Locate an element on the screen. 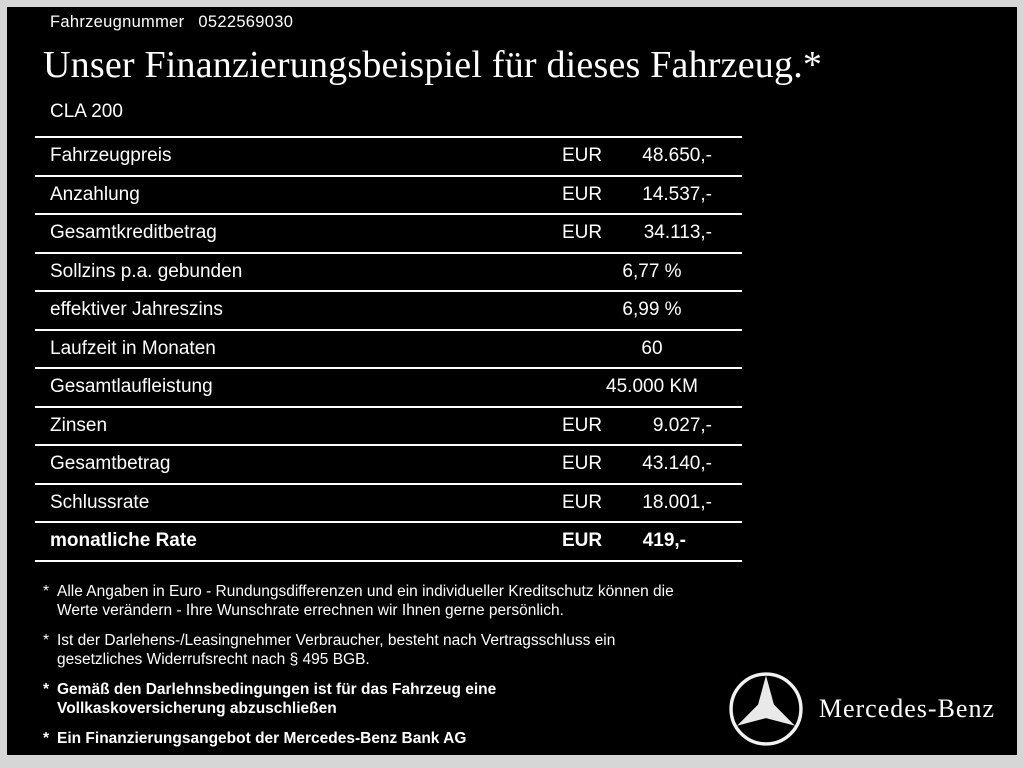  brand-wordmark: Mercedes-Benz is located at coordinates (906, 708).